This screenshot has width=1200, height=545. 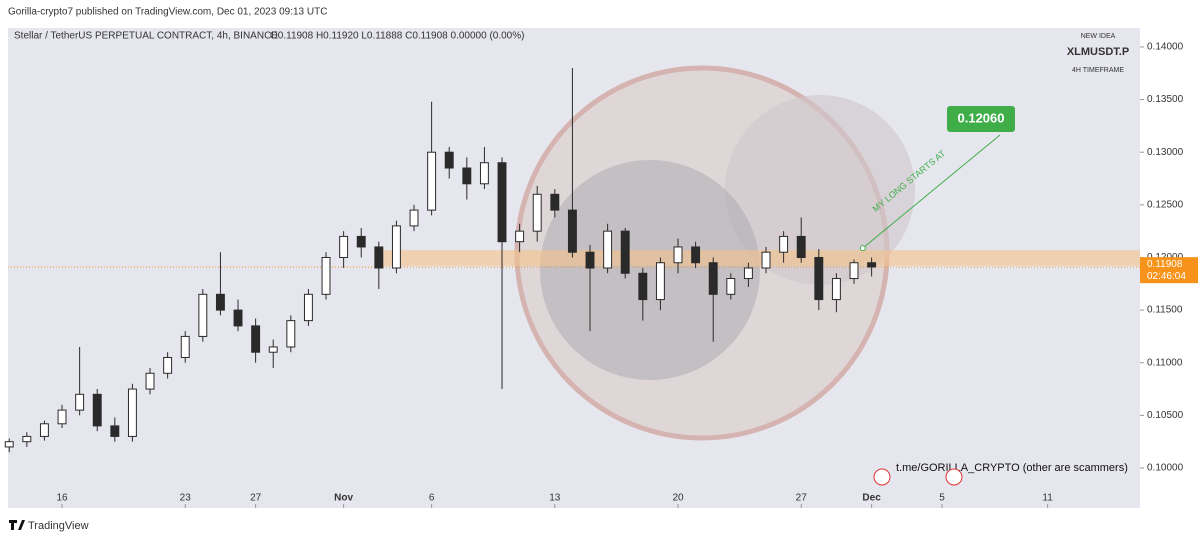 I want to click on last-price-box, so click(x=1169, y=270).